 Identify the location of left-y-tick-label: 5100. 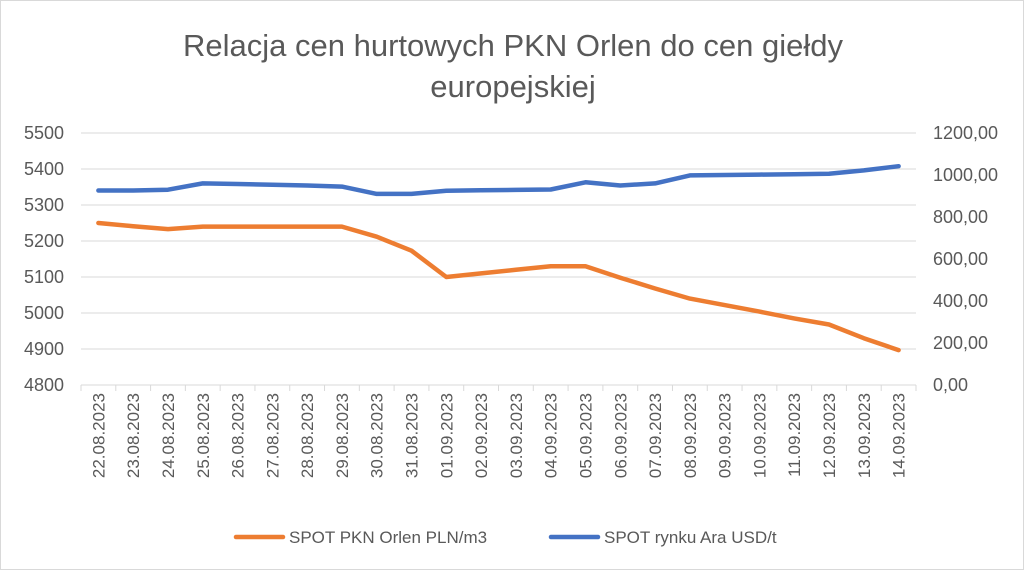
(44, 277).